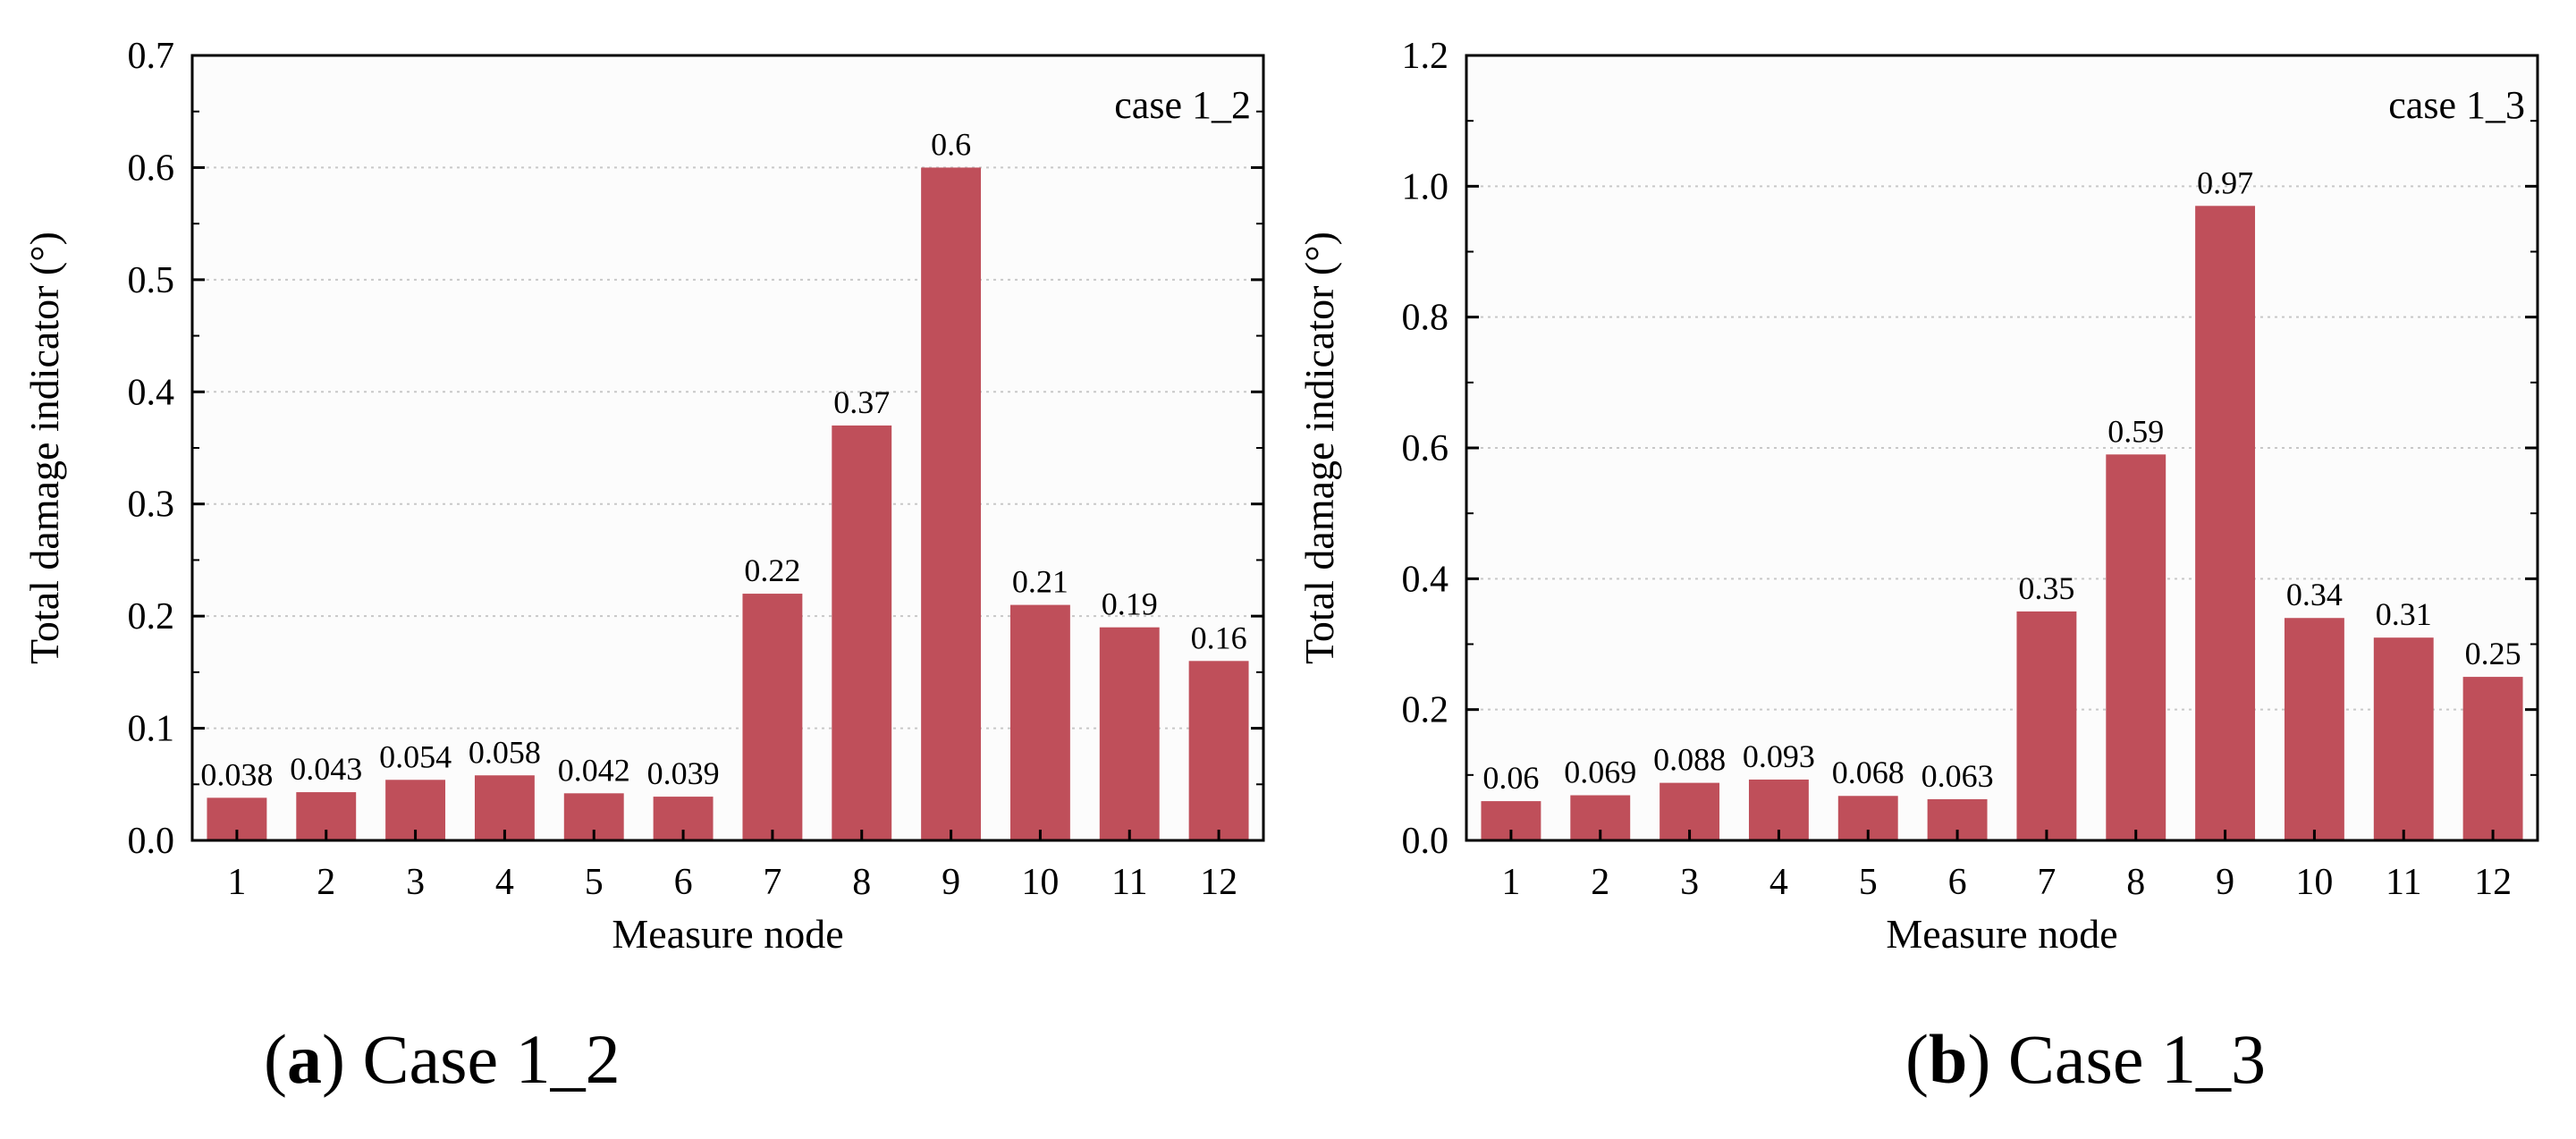 The width and height of the screenshot is (2576, 1139). What do you see at coordinates (1040, 582) in the screenshot?
I see `bar-value-label: 0.21` at bounding box center [1040, 582].